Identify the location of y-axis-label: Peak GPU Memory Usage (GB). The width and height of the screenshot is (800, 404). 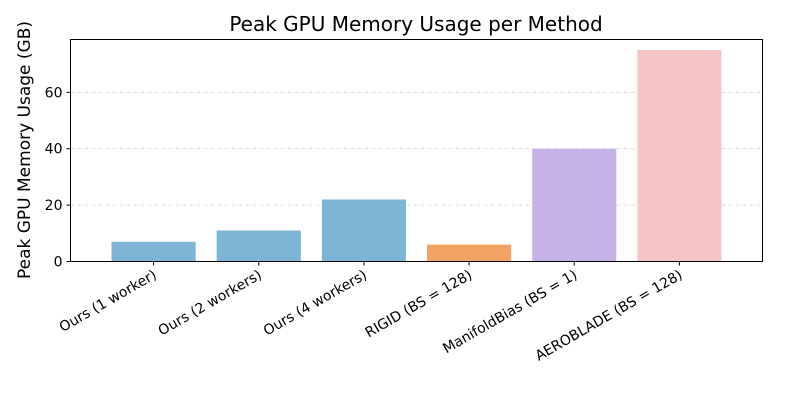
(25, 150).